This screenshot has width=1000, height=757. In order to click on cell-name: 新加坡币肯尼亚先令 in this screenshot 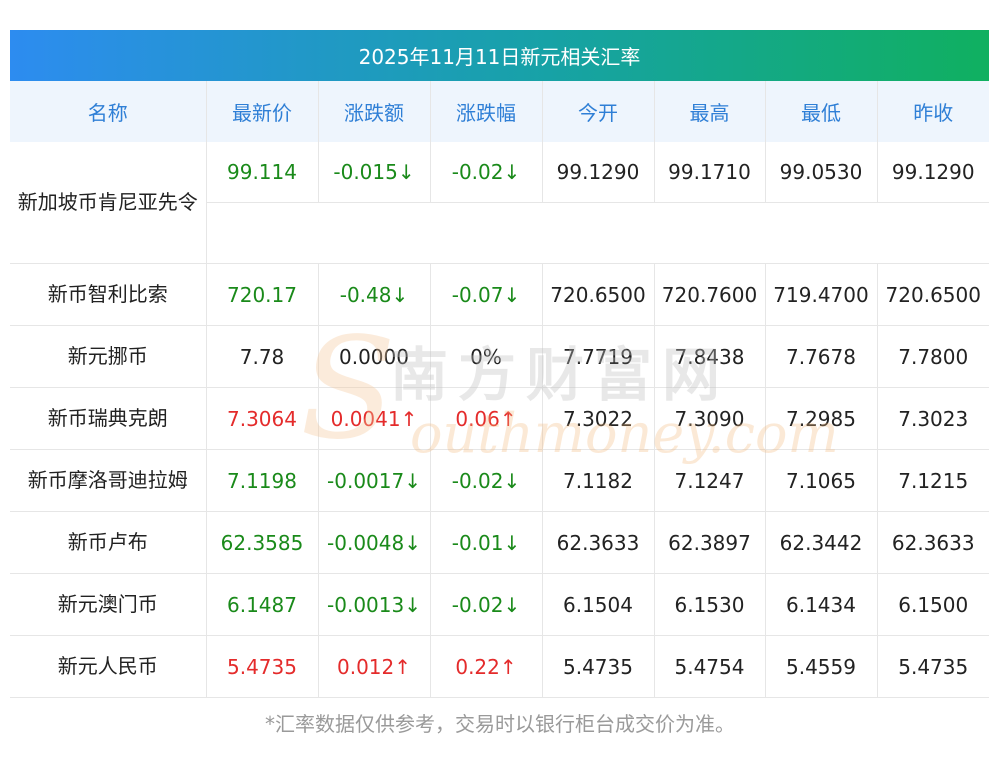, I will do `click(108, 203)`.